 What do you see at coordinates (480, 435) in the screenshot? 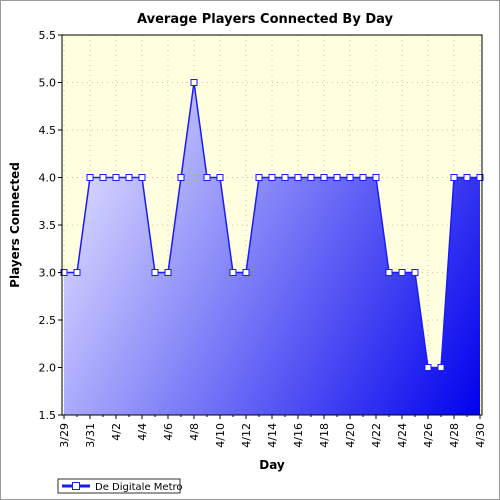
I see `x-tick-label: 4/30` at bounding box center [480, 435].